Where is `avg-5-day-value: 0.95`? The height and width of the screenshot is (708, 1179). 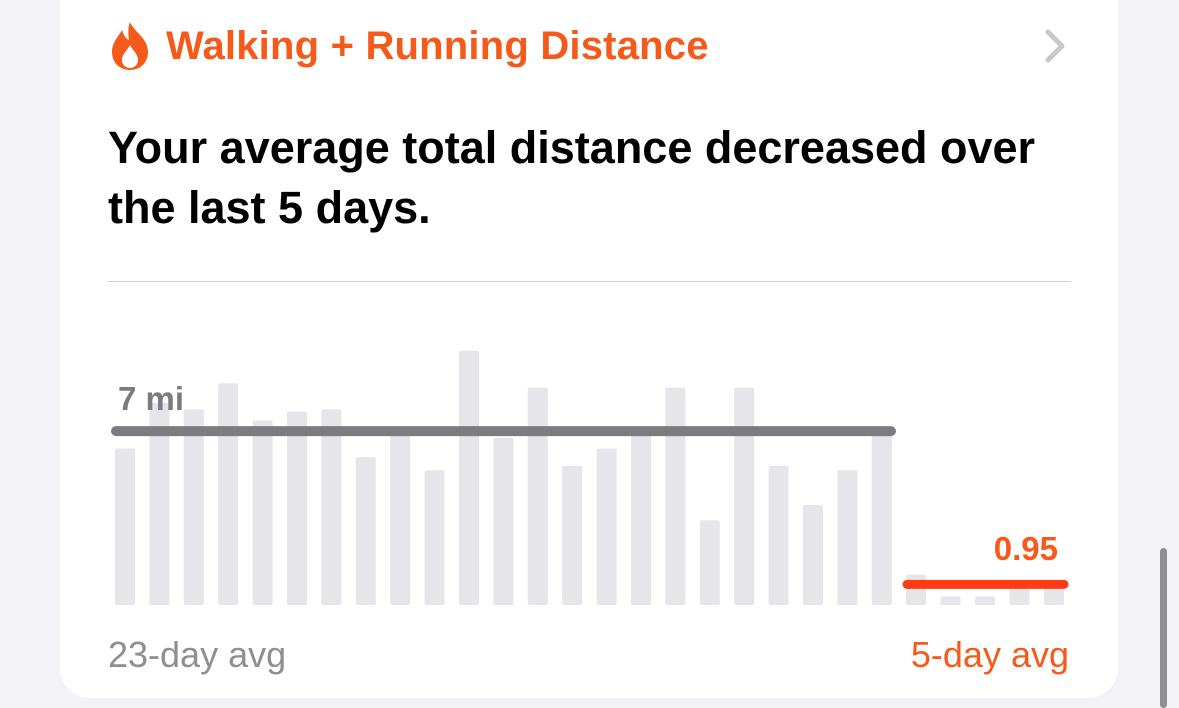 avg-5-day-value: 0.95 is located at coordinates (1026, 548).